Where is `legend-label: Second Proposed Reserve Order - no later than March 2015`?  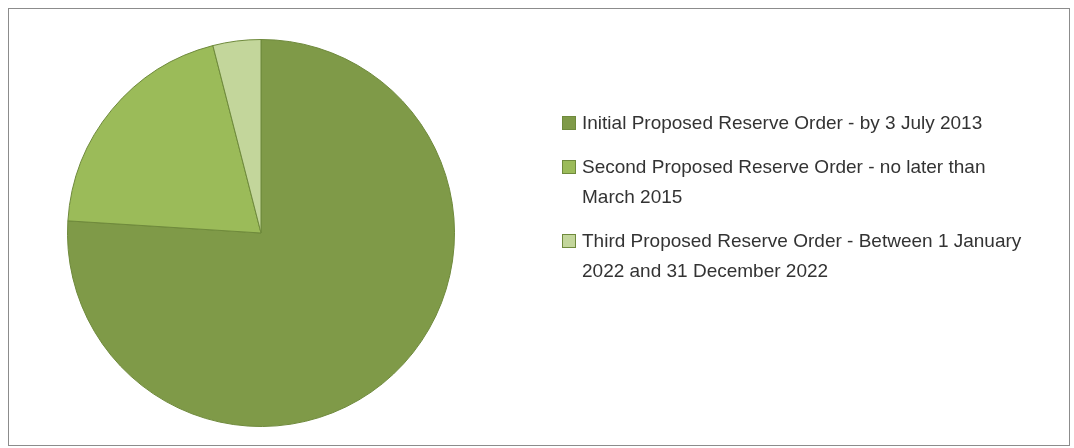
legend-label: Second Proposed Reserve Order - no later than March 2015 is located at coordinates (784, 182).